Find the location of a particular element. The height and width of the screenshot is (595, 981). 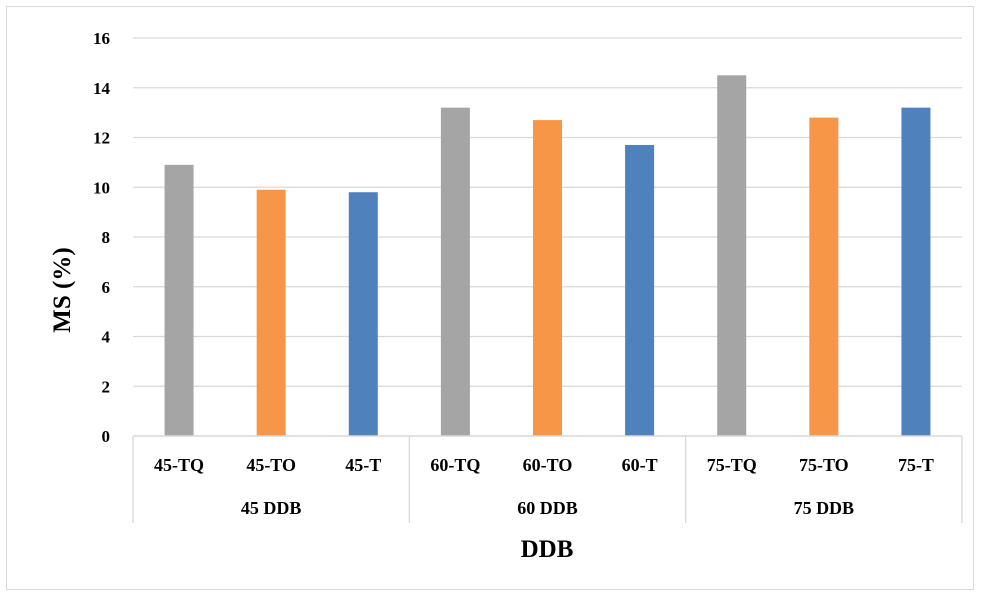

group-label: 45 DDB is located at coordinates (271, 508).